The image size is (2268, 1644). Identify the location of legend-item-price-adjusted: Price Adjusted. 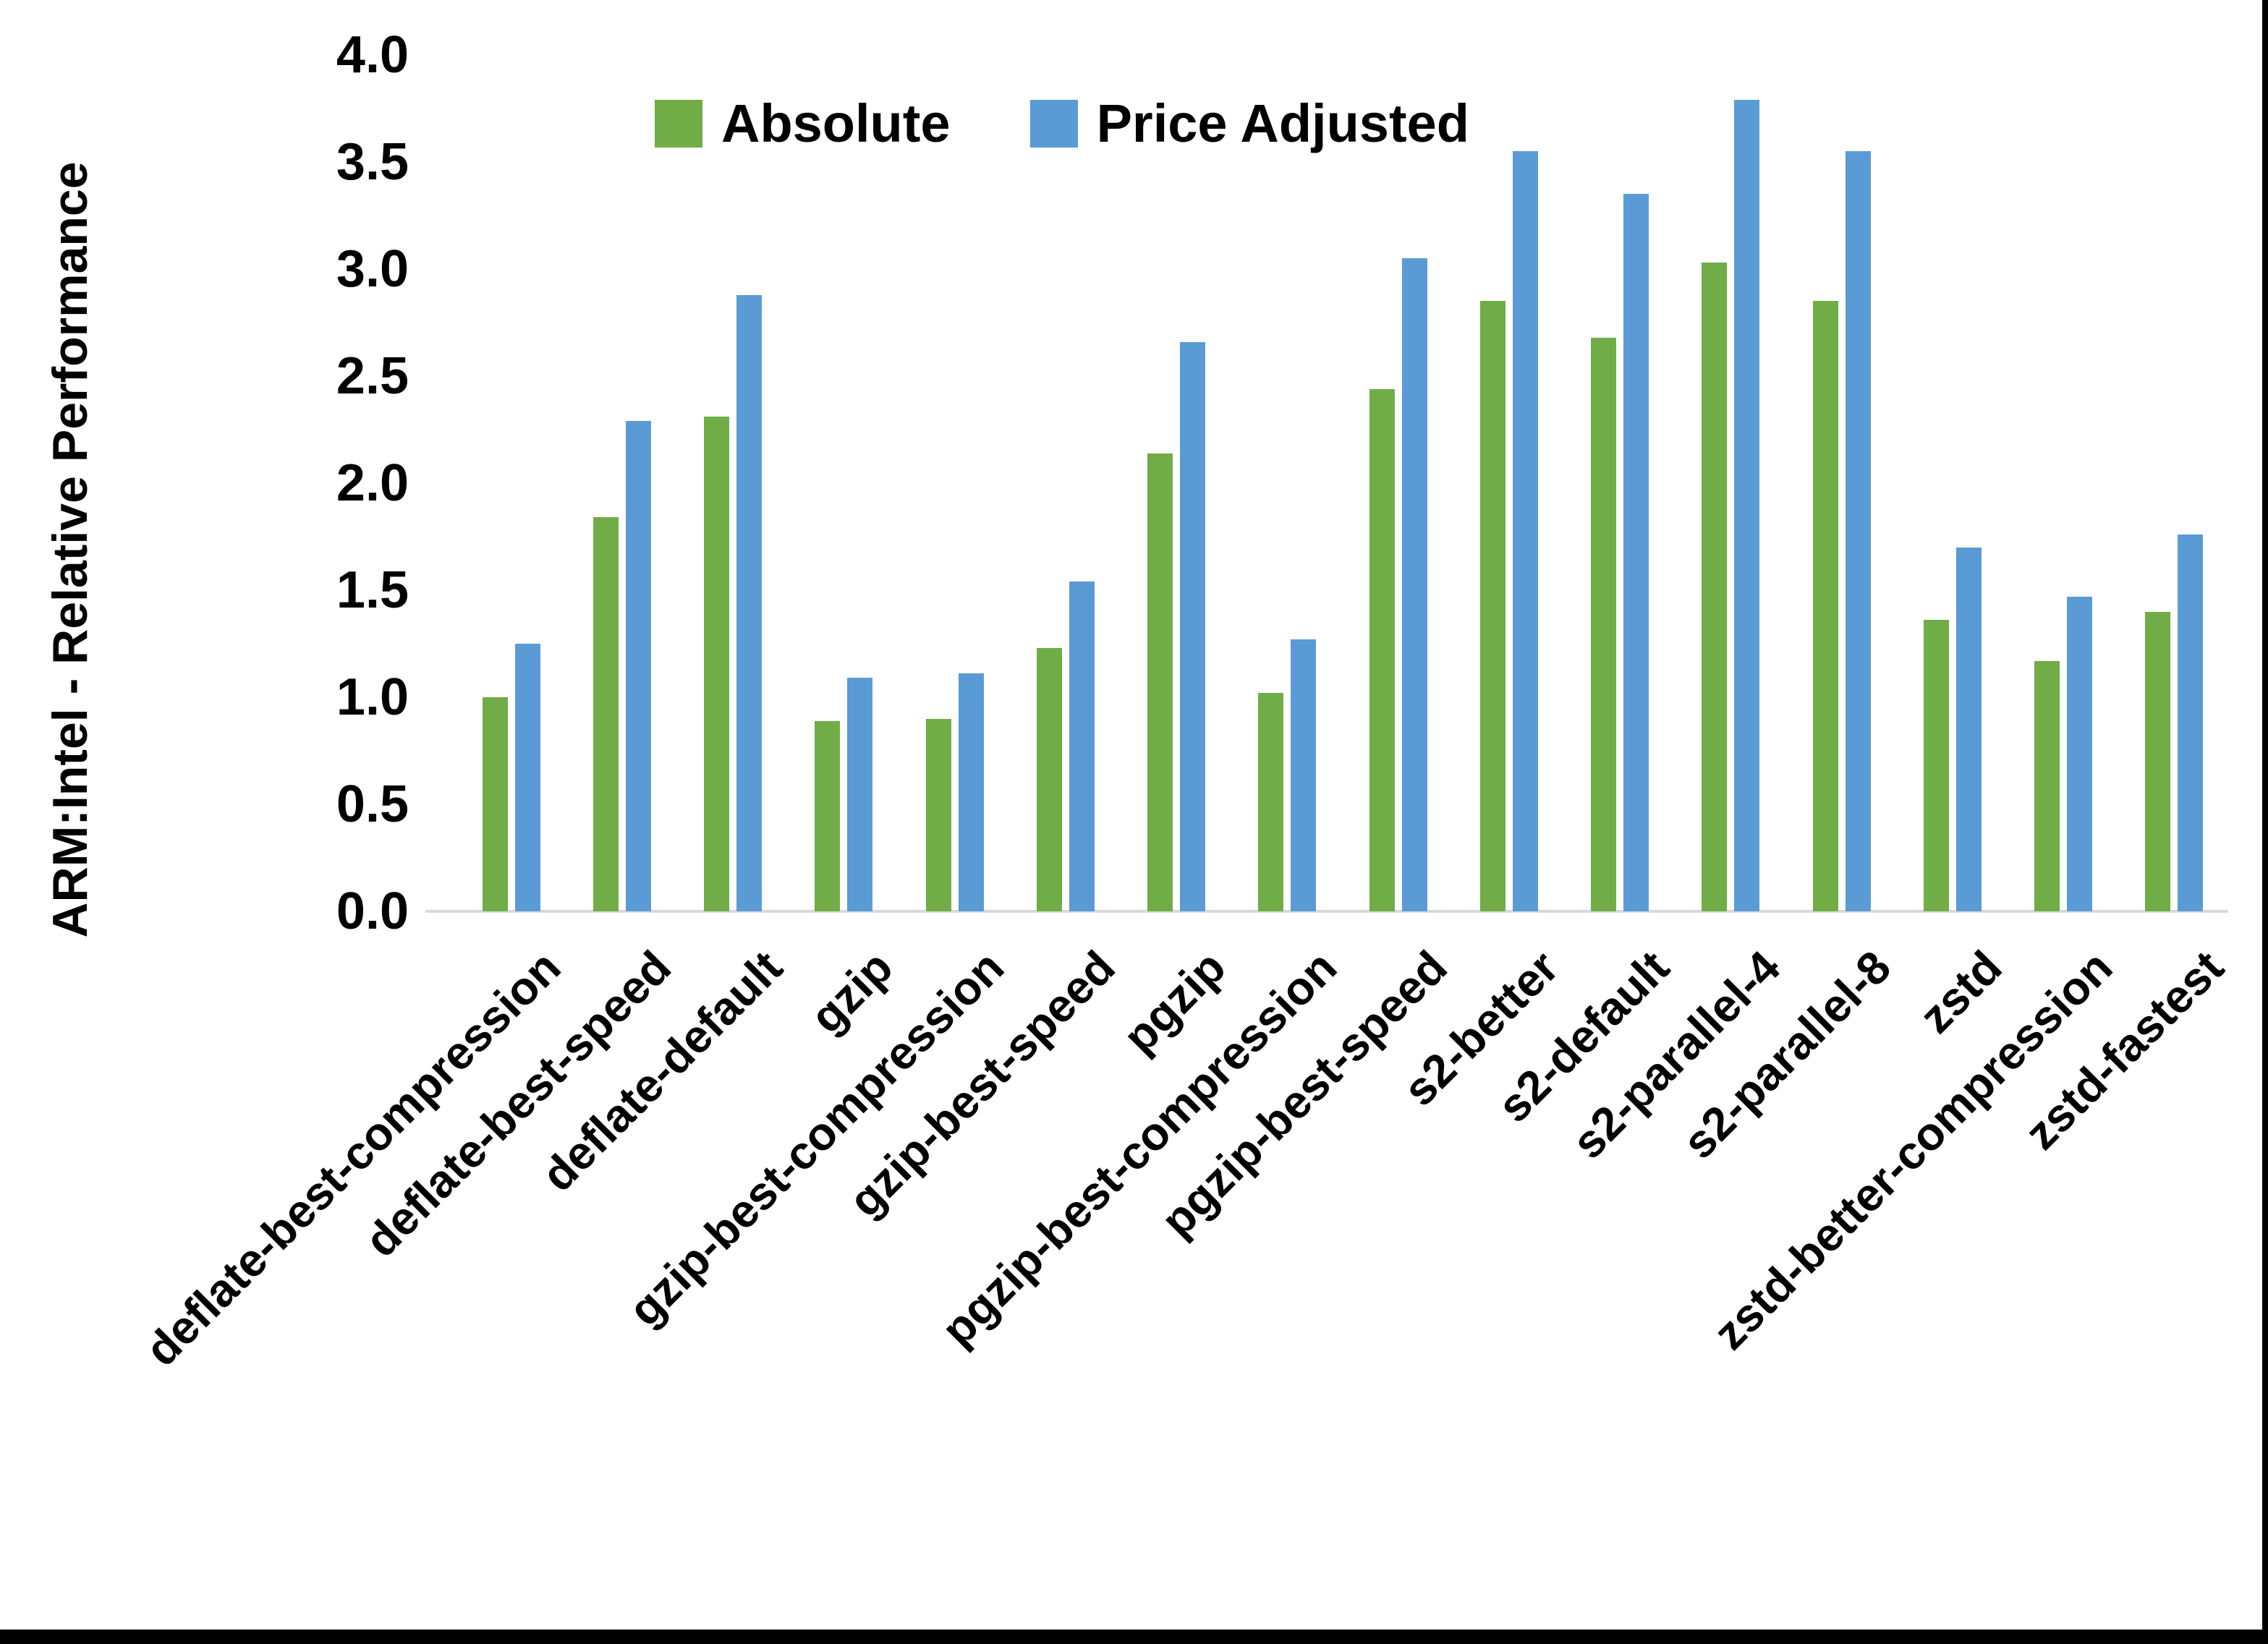
(1249, 123).